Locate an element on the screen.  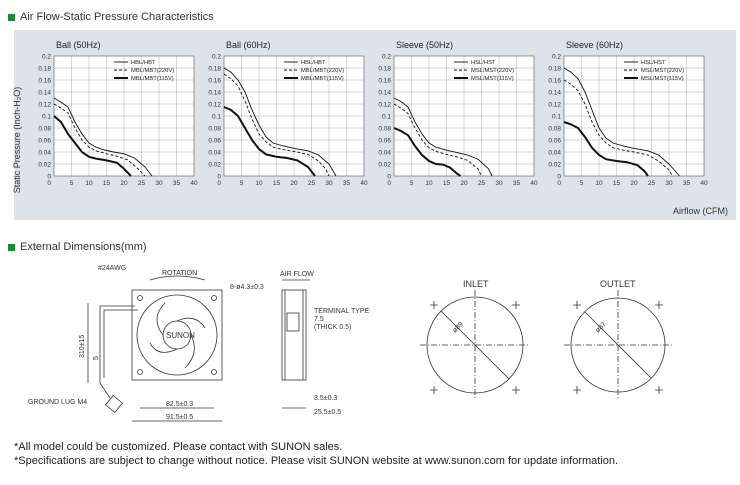
dim-255-label: 25.5±0.5 is located at coordinates (327, 412).